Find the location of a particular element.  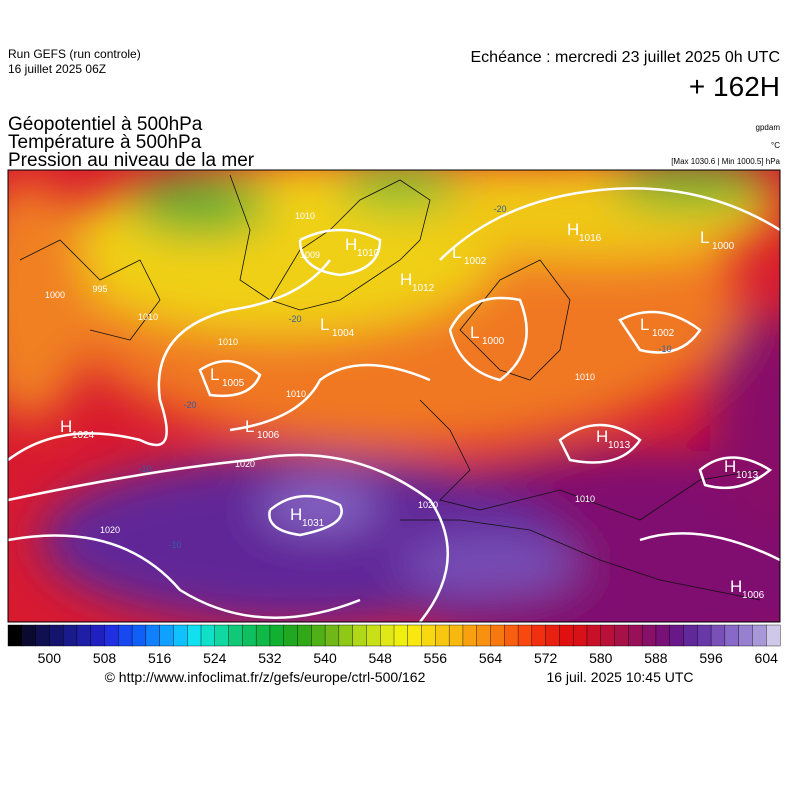

center-value: 1013 is located at coordinates (747, 475).